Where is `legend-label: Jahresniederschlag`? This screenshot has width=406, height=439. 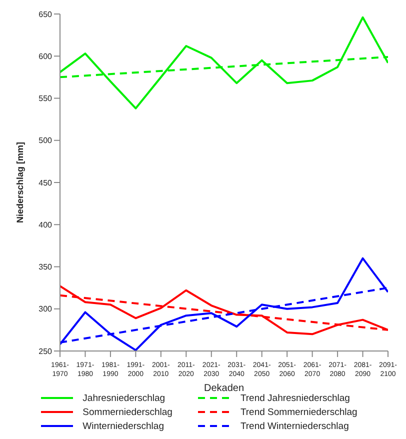 legend-label: Jahresniederschlag is located at coordinates (124, 398).